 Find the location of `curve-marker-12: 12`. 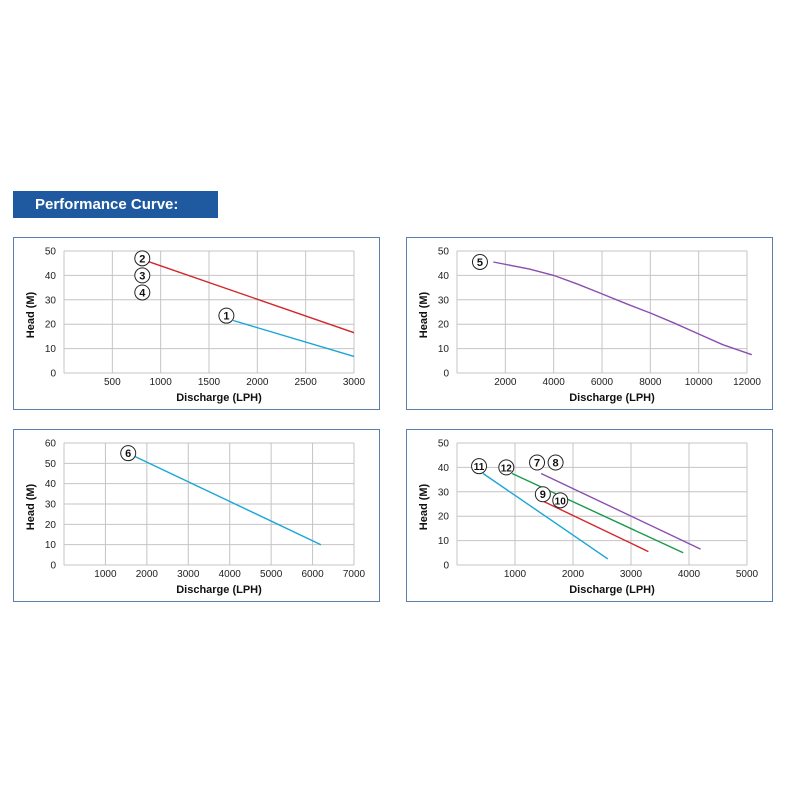

curve-marker-12: 12 is located at coordinates (506, 467).